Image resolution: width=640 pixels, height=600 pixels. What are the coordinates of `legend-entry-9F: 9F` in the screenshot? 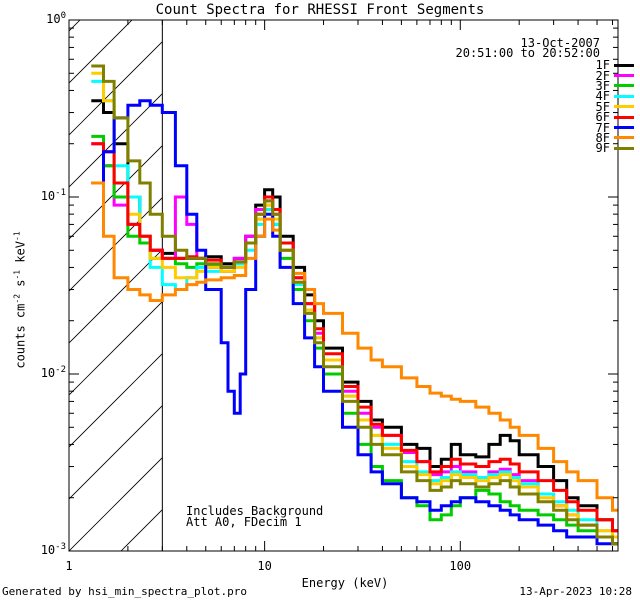 It's located at (614, 148).